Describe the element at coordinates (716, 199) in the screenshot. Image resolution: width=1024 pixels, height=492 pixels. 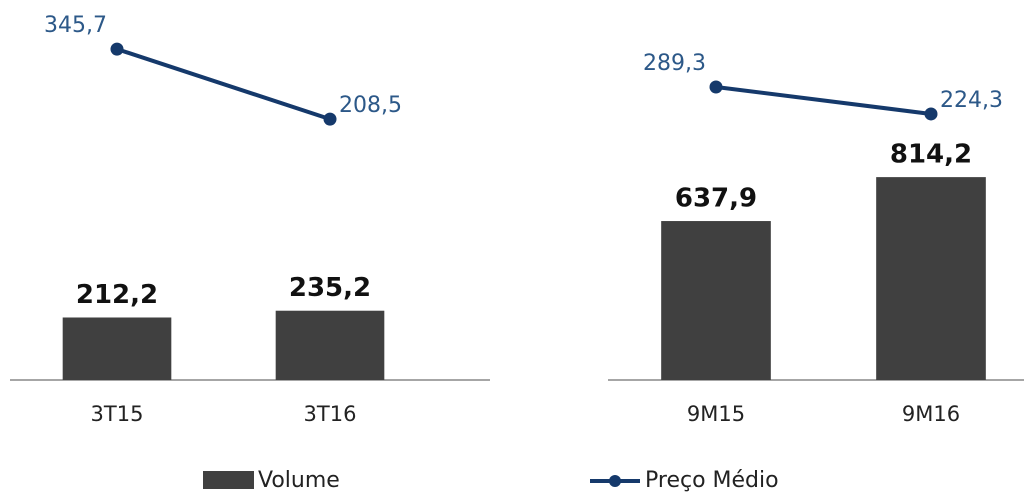
I see `data-label: 637,9` at that location.